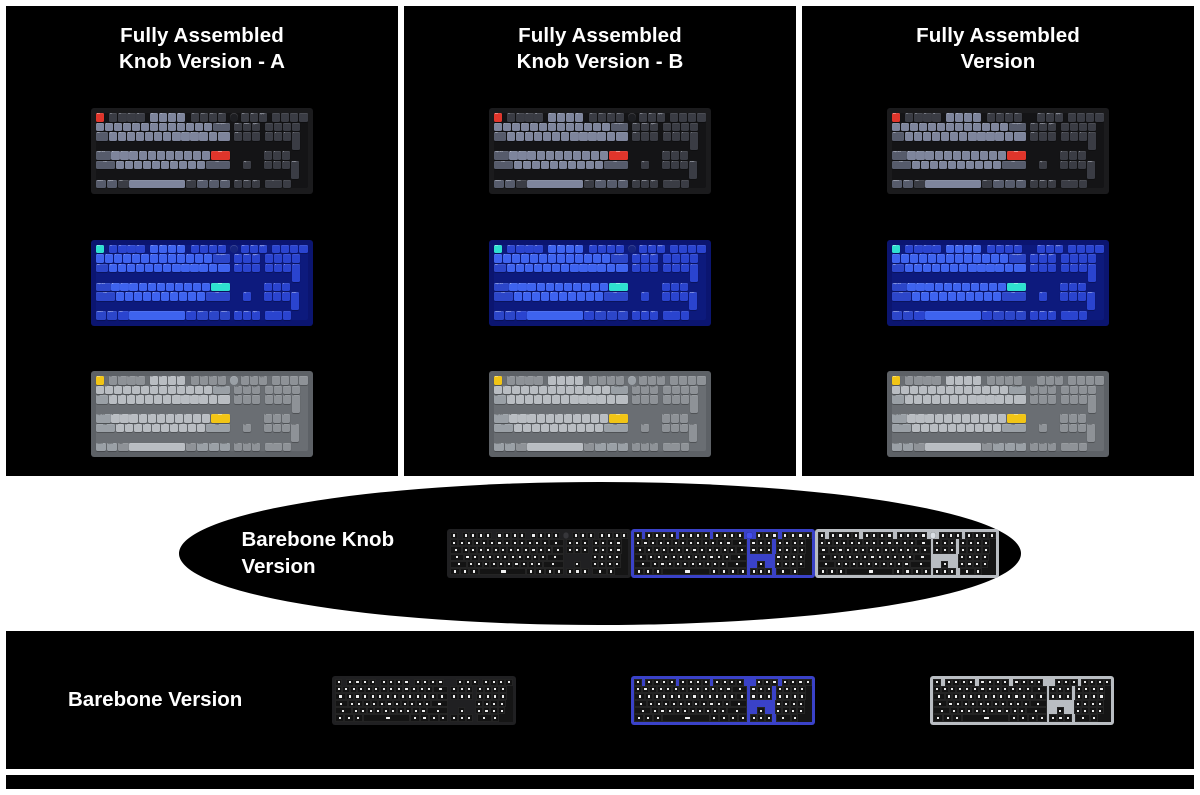 The width and height of the screenshot is (1200, 795). What do you see at coordinates (131, 380) in the screenshot?
I see `key-f3: F3` at bounding box center [131, 380].